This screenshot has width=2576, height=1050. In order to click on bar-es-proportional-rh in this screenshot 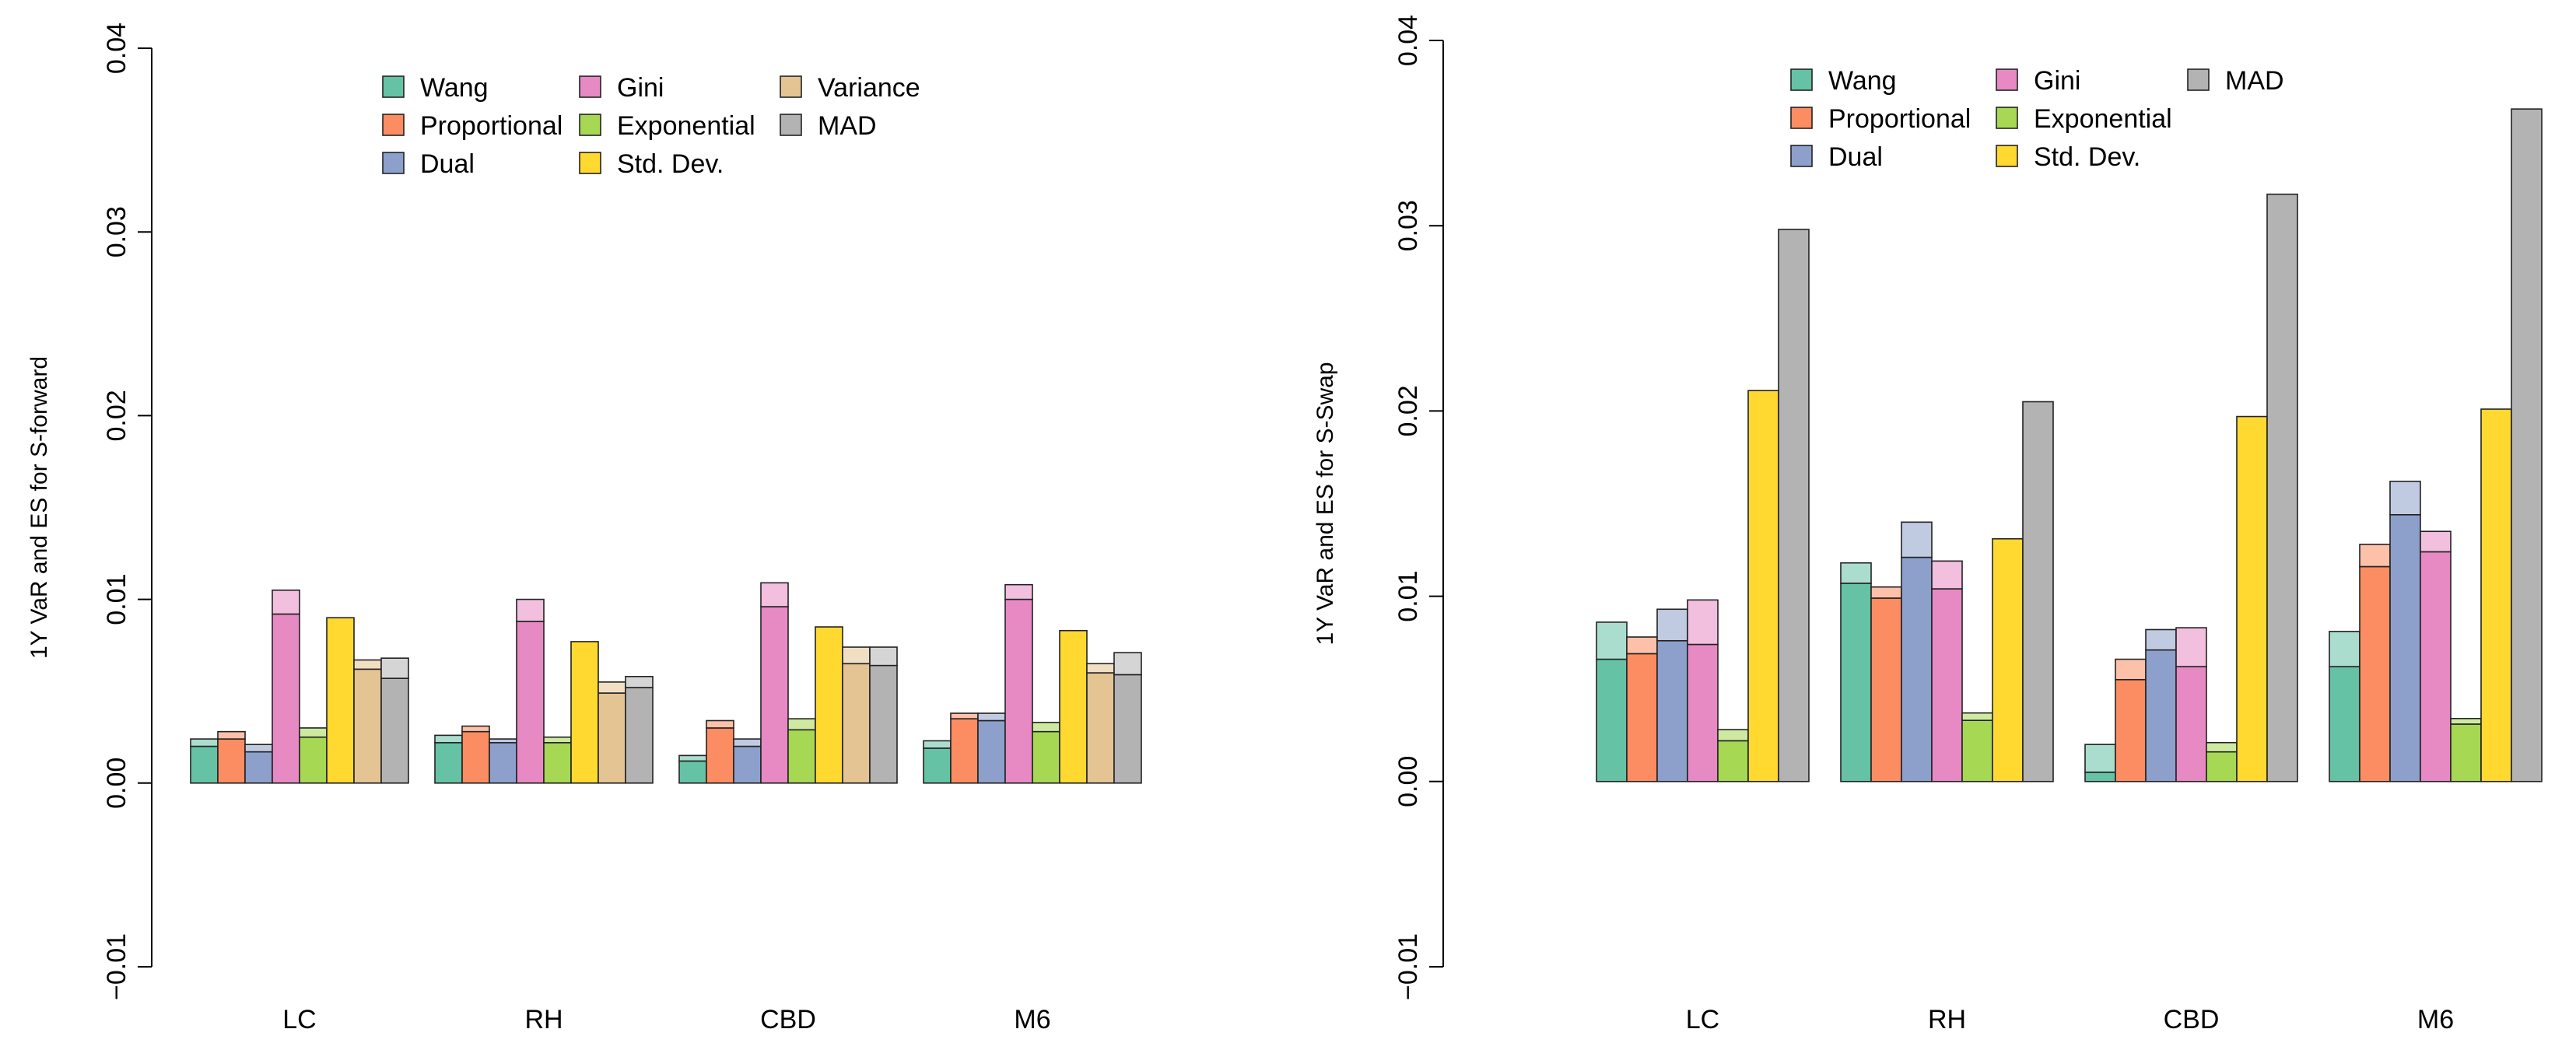, I will do `click(476, 729)`.